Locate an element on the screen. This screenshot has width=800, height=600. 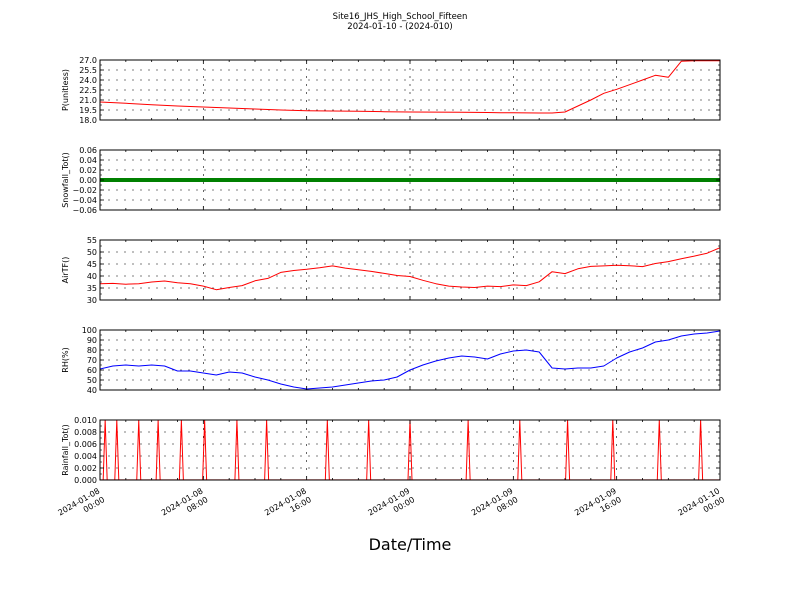
y-axis-label: RH(%) is located at coordinates (65, 359).